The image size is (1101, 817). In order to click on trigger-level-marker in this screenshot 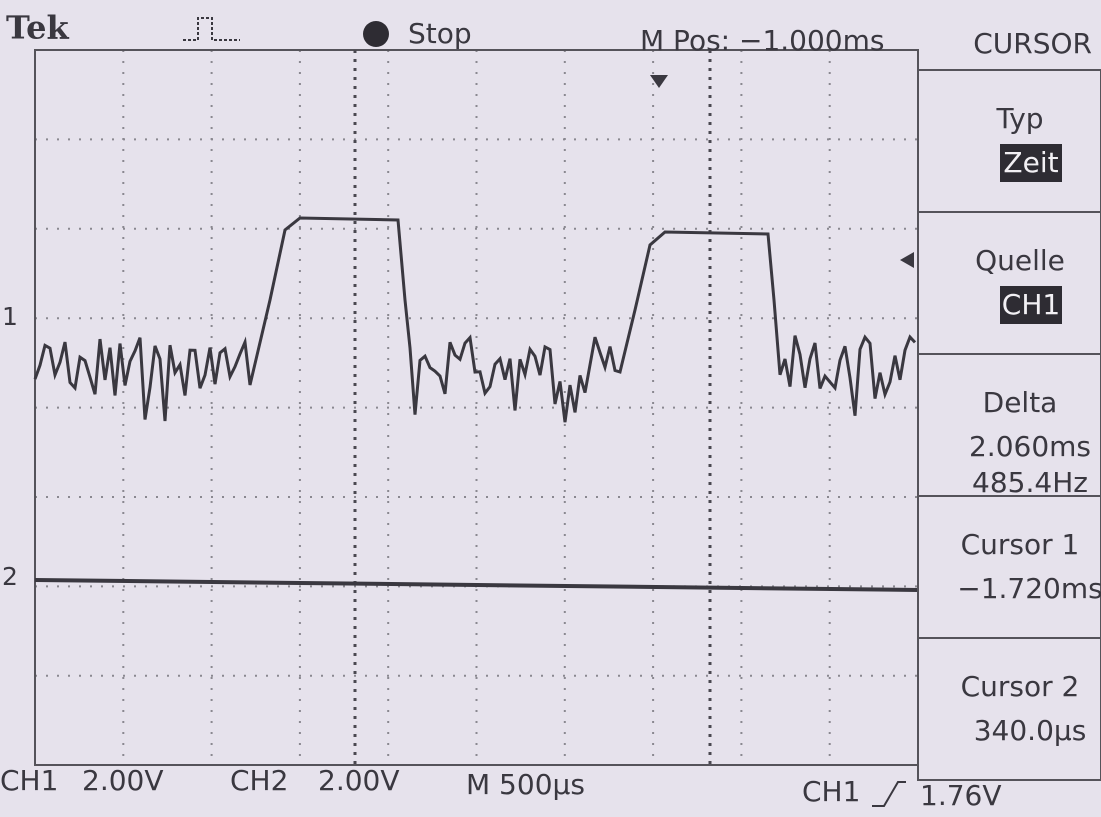, I will do `click(907, 260)`.